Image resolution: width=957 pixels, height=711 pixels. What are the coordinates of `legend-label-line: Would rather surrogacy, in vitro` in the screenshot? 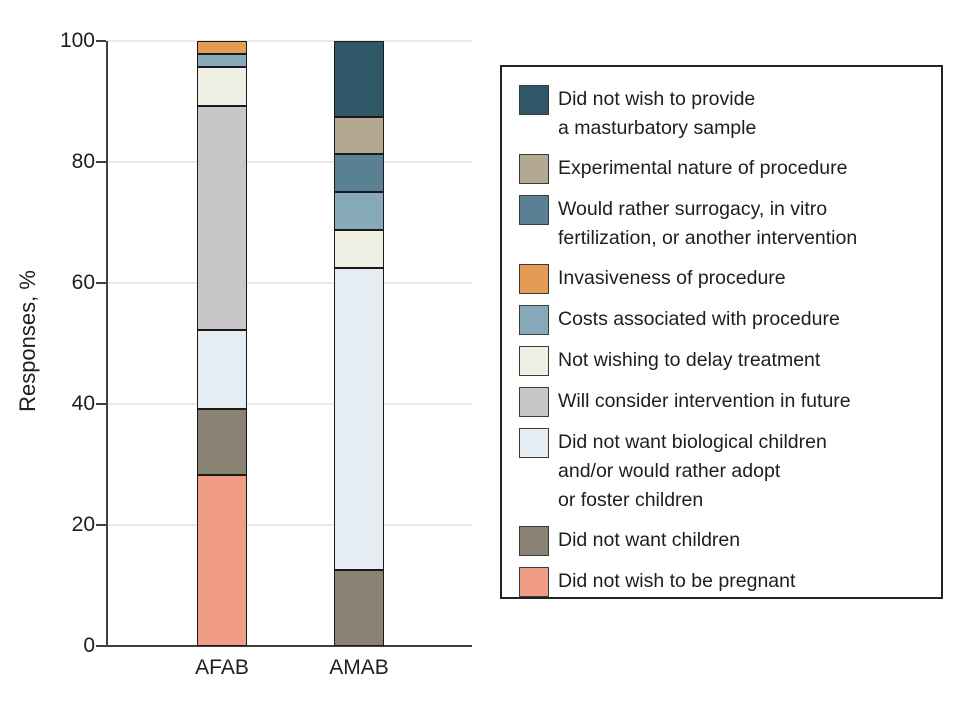 It's located at (693, 209).